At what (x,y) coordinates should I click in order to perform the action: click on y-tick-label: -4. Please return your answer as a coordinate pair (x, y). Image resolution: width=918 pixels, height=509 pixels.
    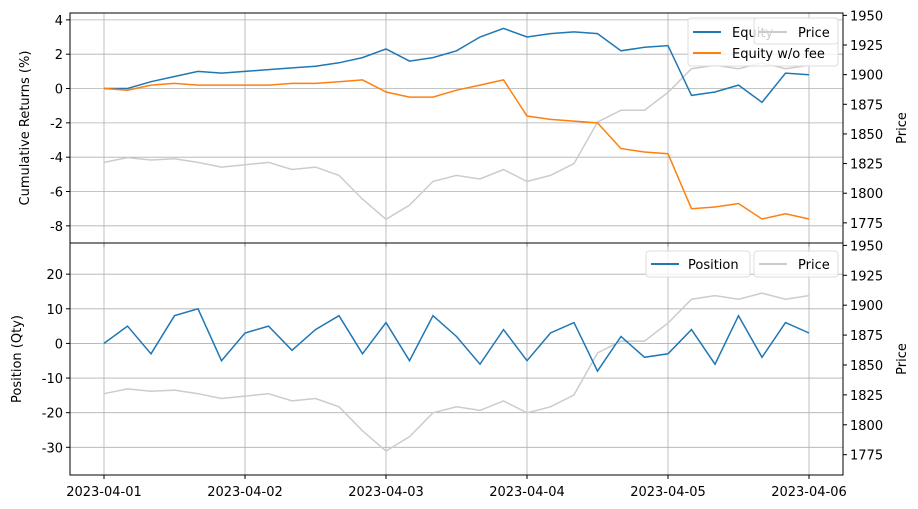
    Looking at the image, I should click on (56, 158).